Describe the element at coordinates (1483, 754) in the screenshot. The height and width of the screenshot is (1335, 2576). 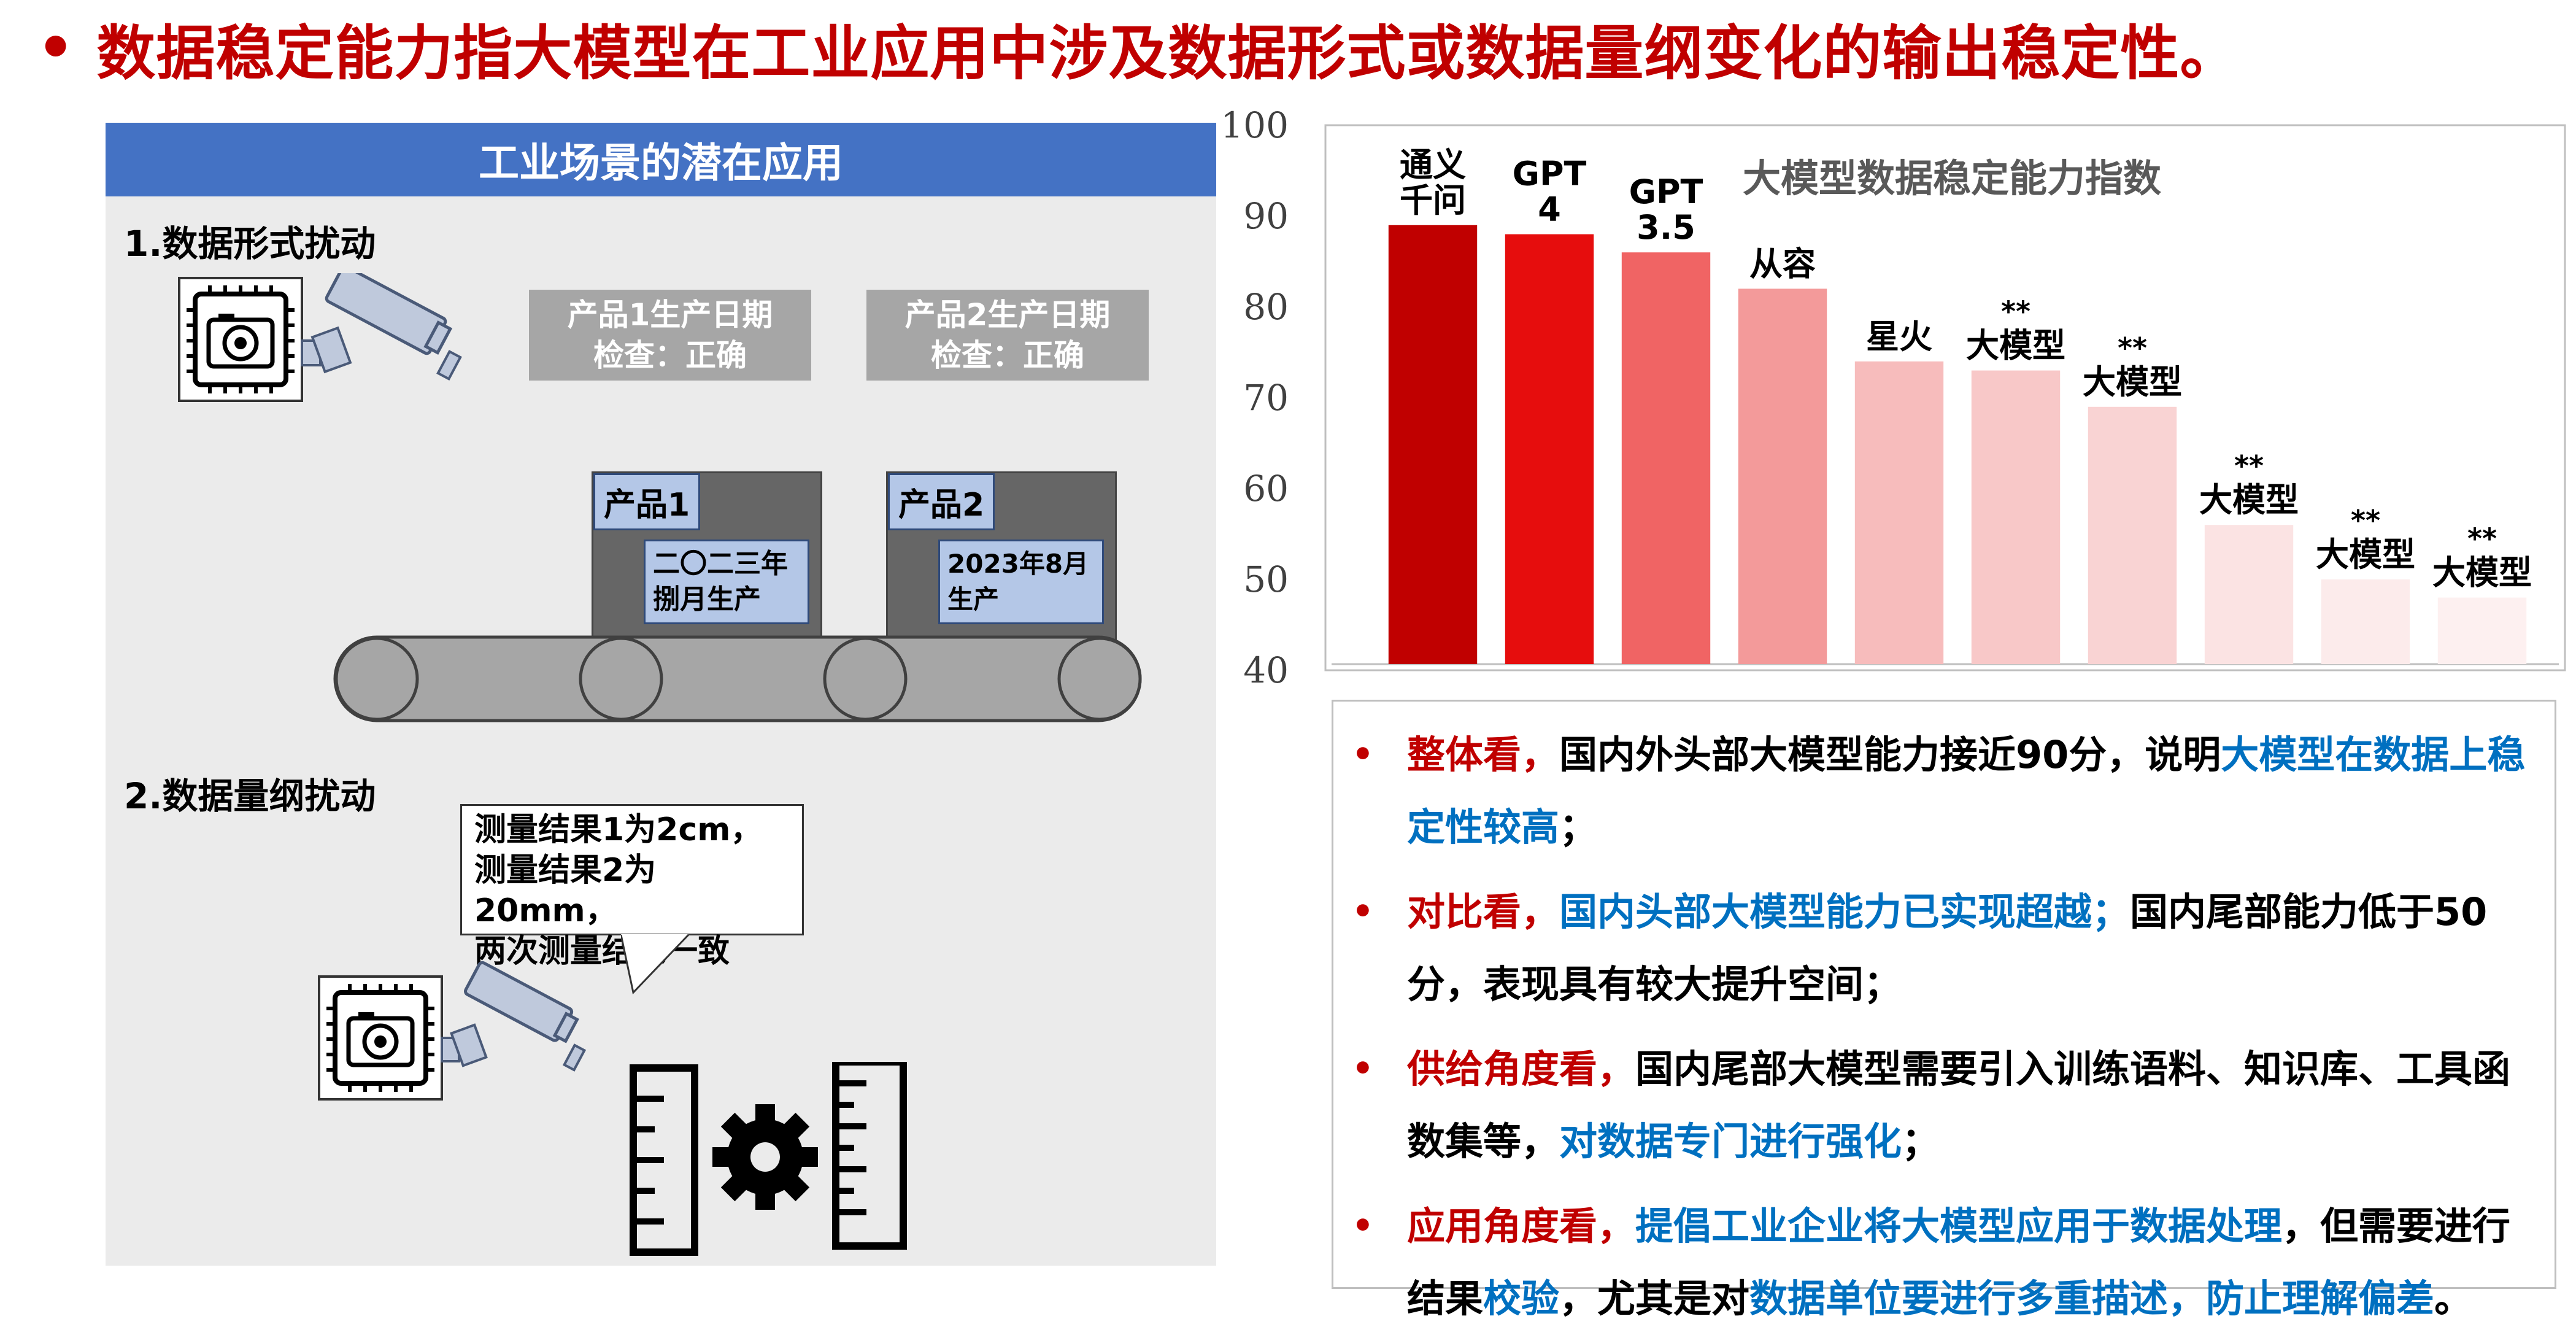
I see `text-segment: 整体看，` at that location.